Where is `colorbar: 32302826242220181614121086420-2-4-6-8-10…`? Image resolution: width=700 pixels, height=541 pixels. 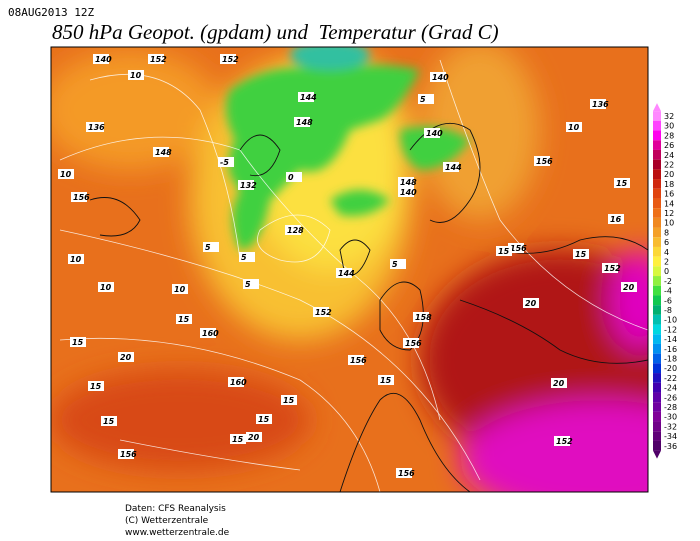
colorbar: 32302826242220181614121086420-2-4-6-8-10… is located at coordinates (665, 281).